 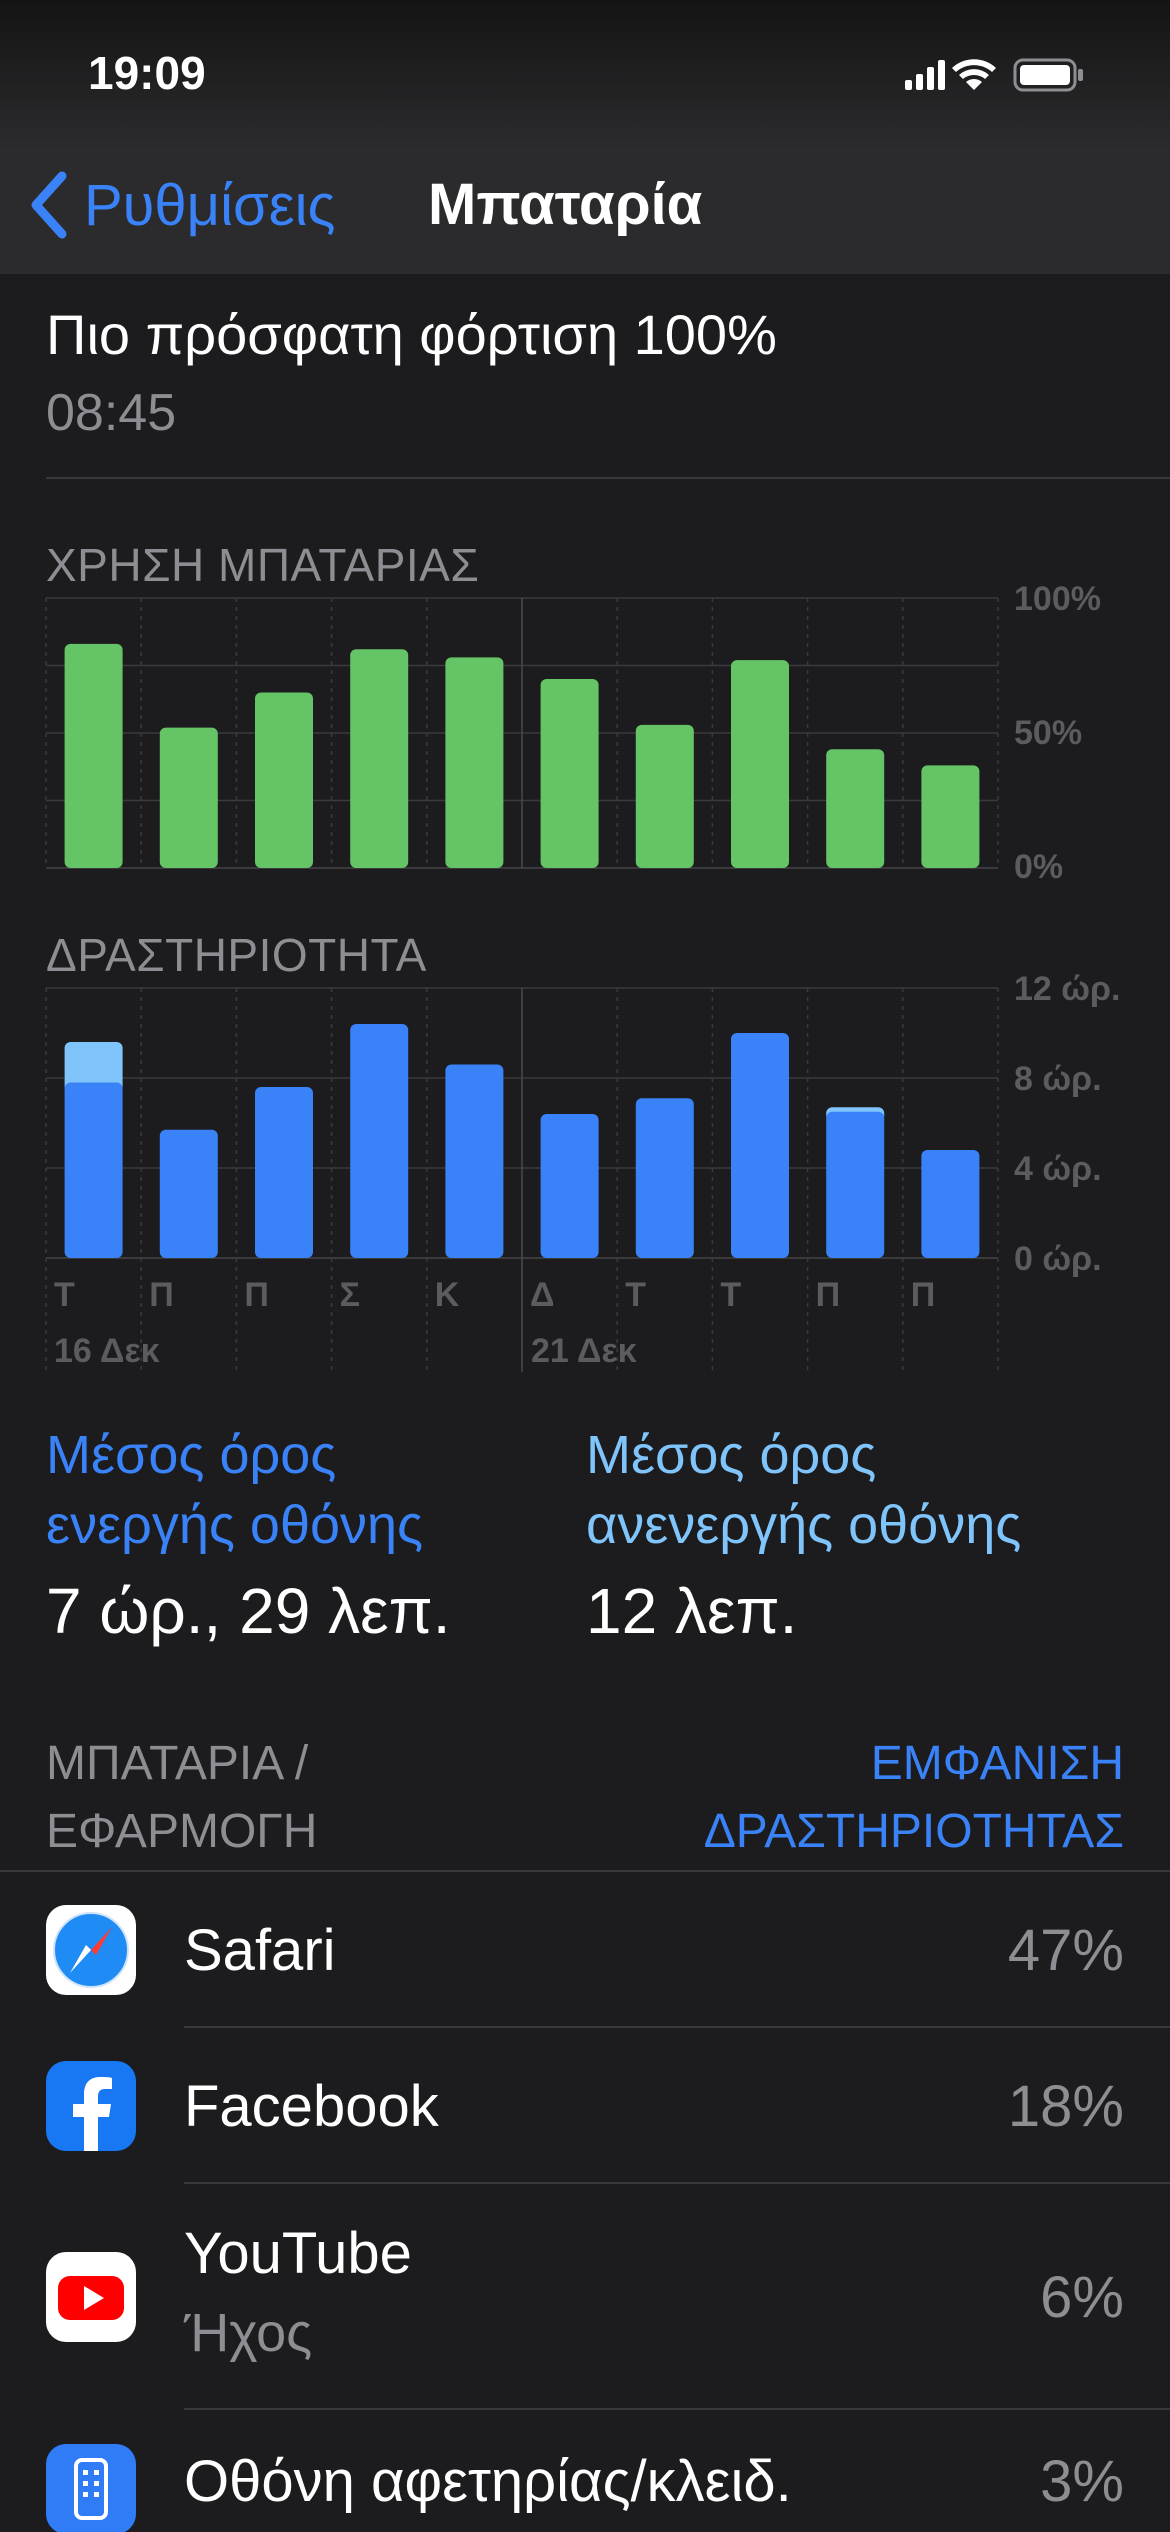 What do you see at coordinates (311, 2106) in the screenshot?
I see `app-name: Facebook` at bounding box center [311, 2106].